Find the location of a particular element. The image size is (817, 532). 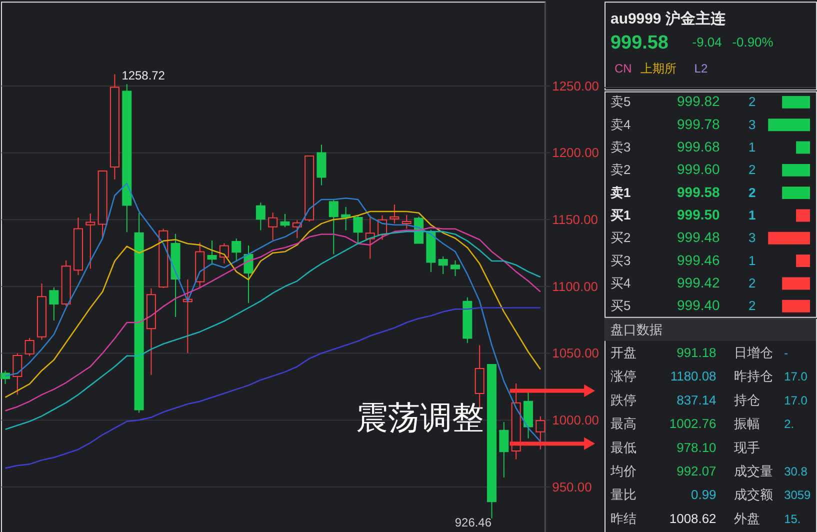

y-tick-label: 999.58 is located at coordinates (698, 192).